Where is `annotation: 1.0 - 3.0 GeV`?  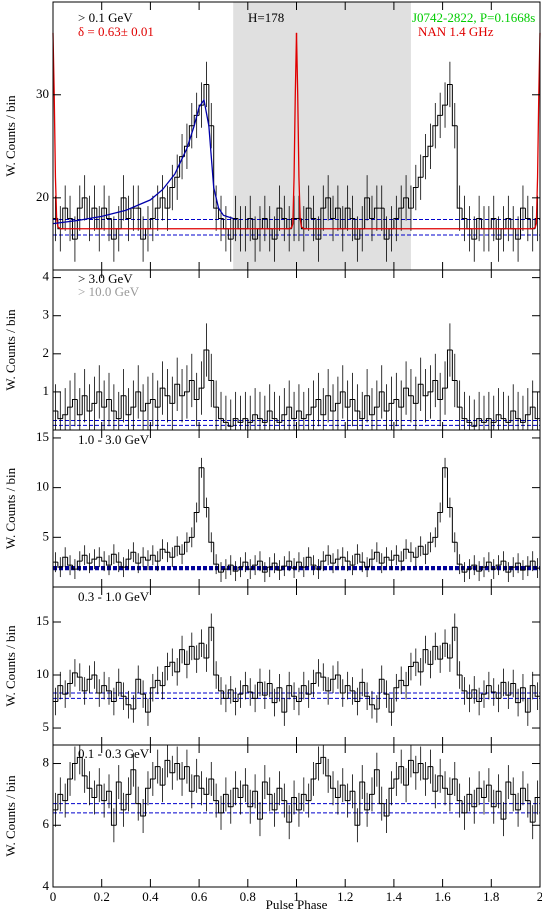 annotation: 1.0 - 3.0 GeV is located at coordinates (114, 439).